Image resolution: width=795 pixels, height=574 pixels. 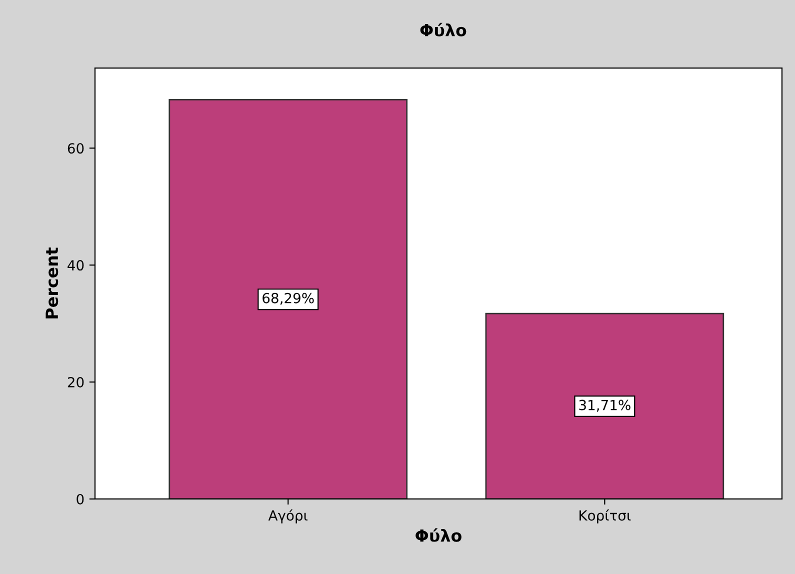 I want to click on x-tick-label: Κορίτσι, so click(x=605, y=516).